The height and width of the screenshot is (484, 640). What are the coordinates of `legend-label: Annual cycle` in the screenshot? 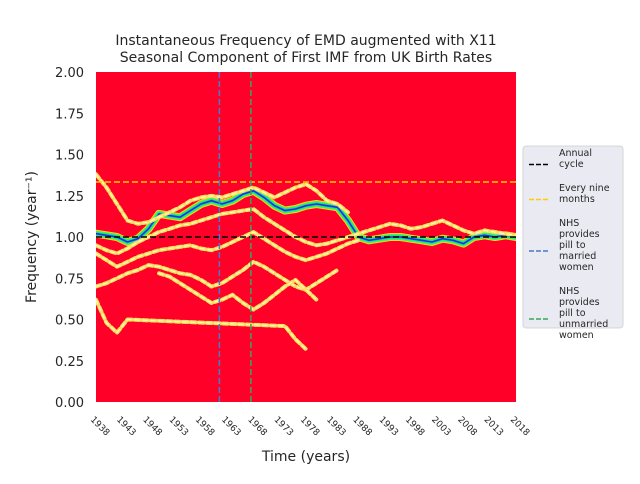 It's located at (575, 159).